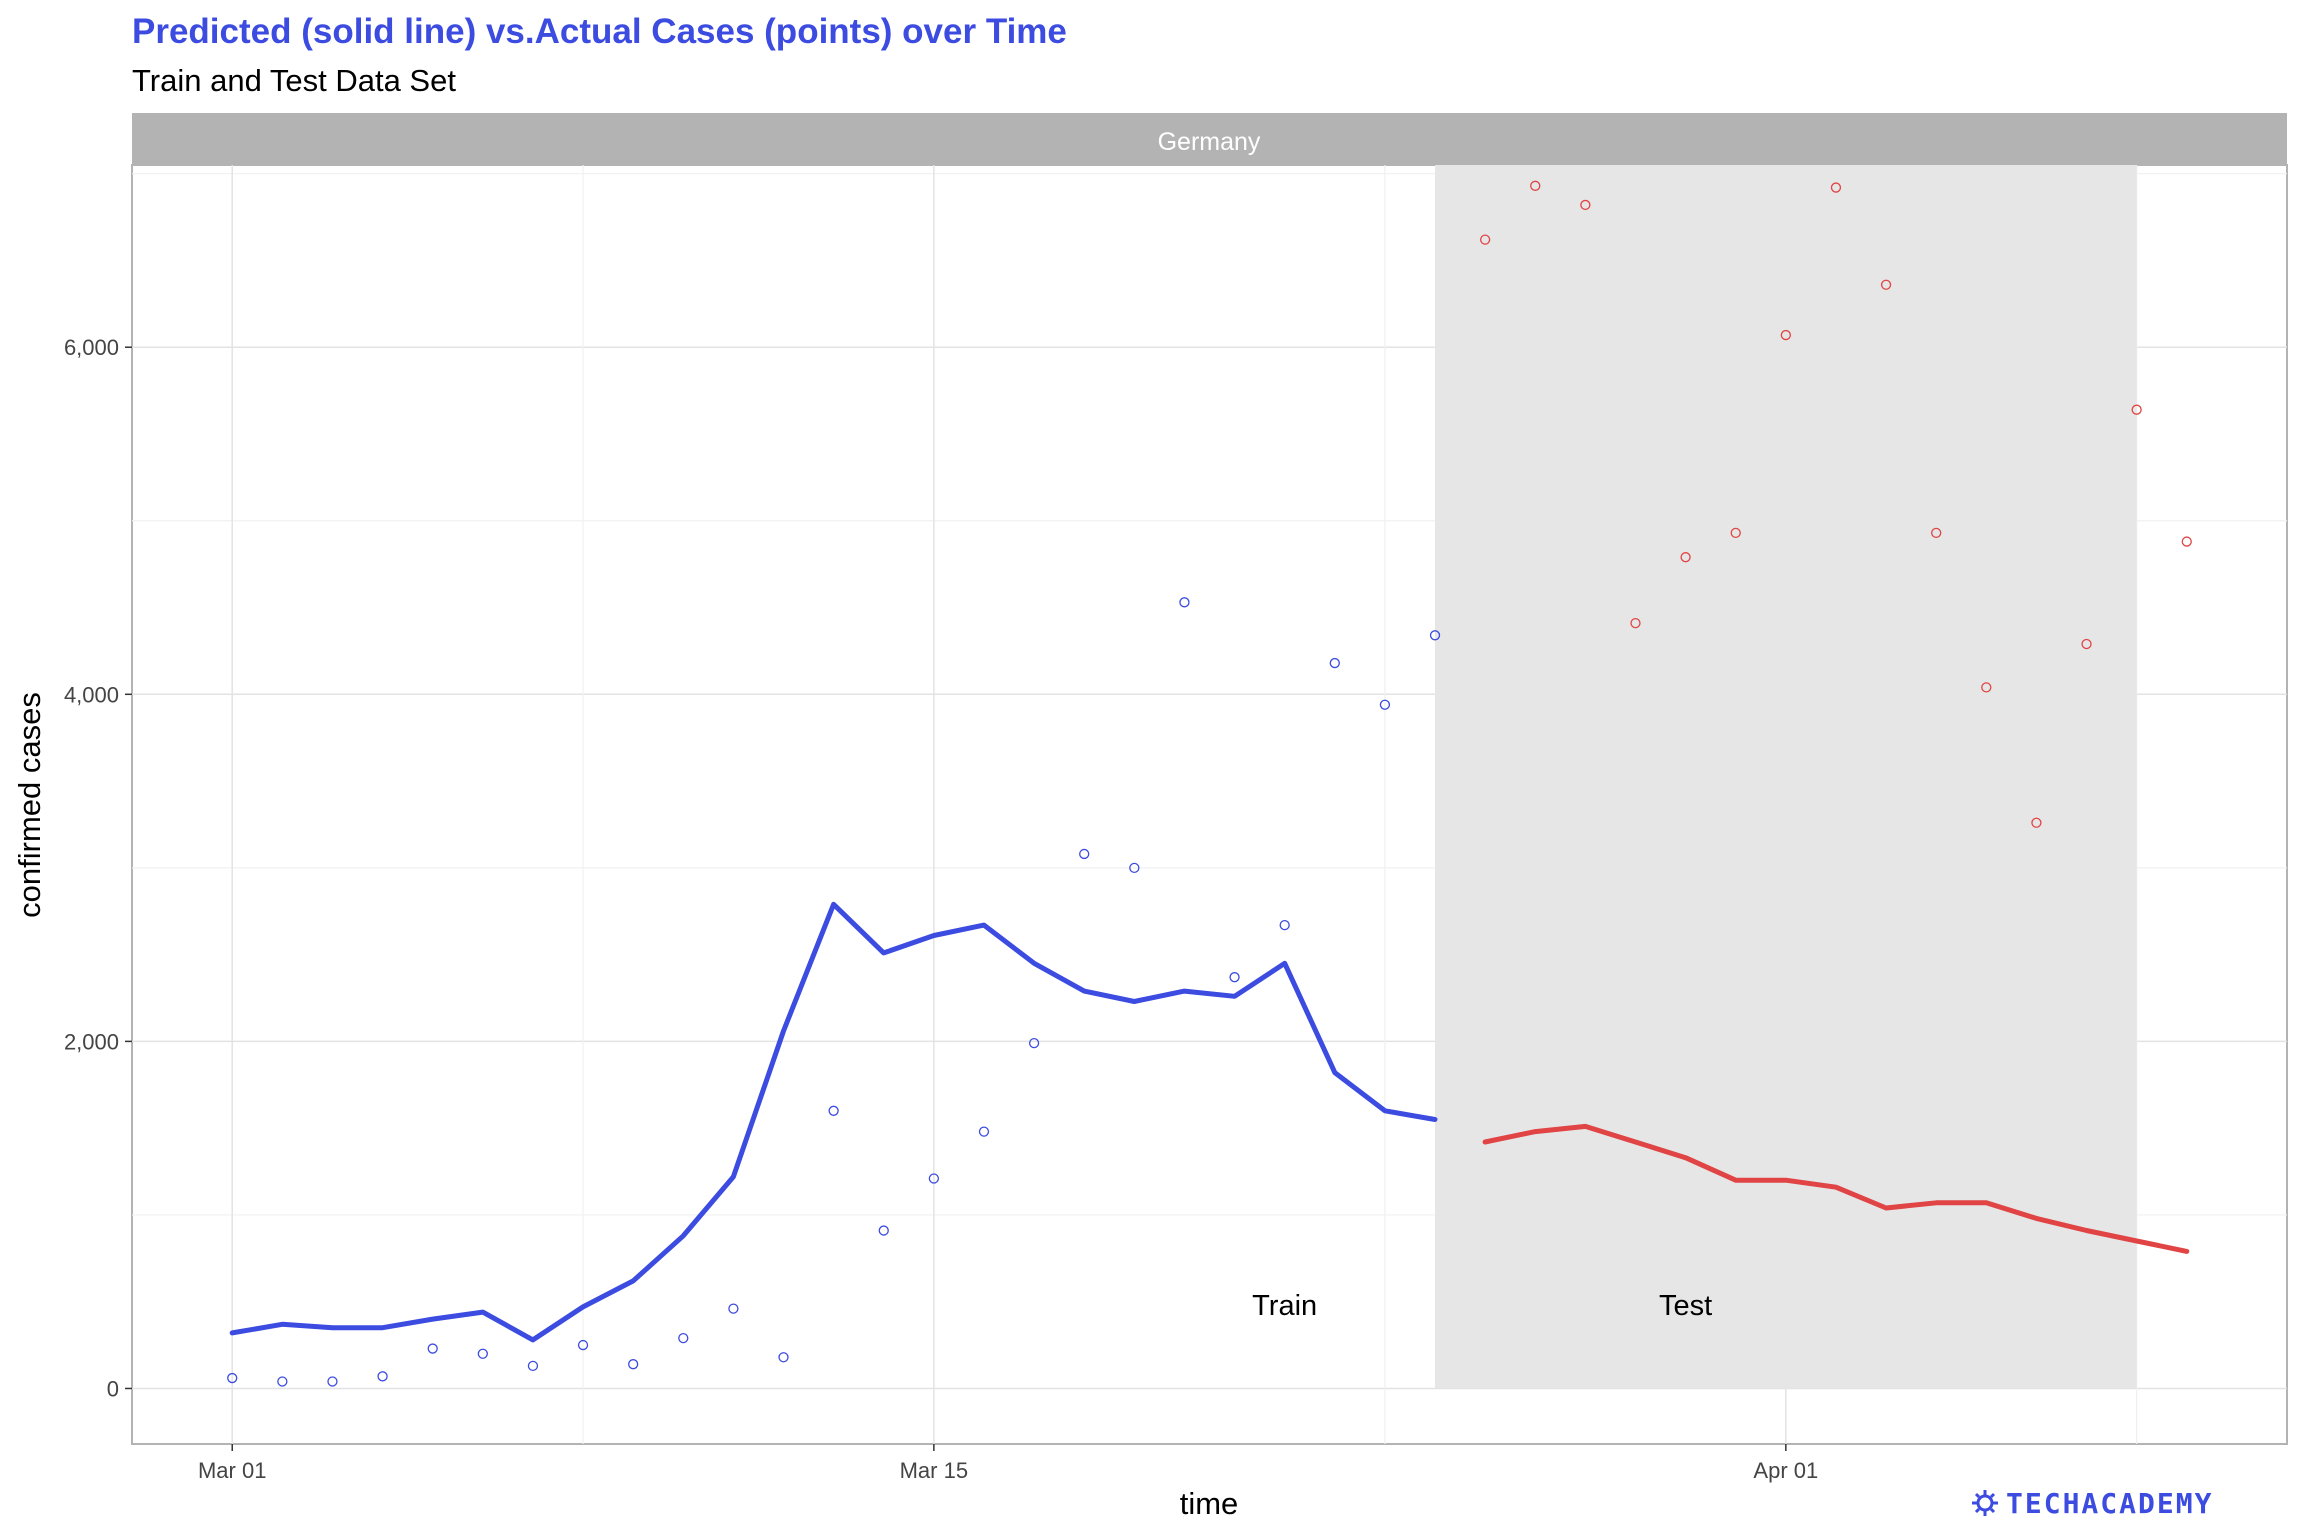 Image resolution: width=2304 pixels, height=1536 pixels. What do you see at coordinates (1284, 1306) in the screenshot?
I see `annotation-train: Train` at bounding box center [1284, 1306].